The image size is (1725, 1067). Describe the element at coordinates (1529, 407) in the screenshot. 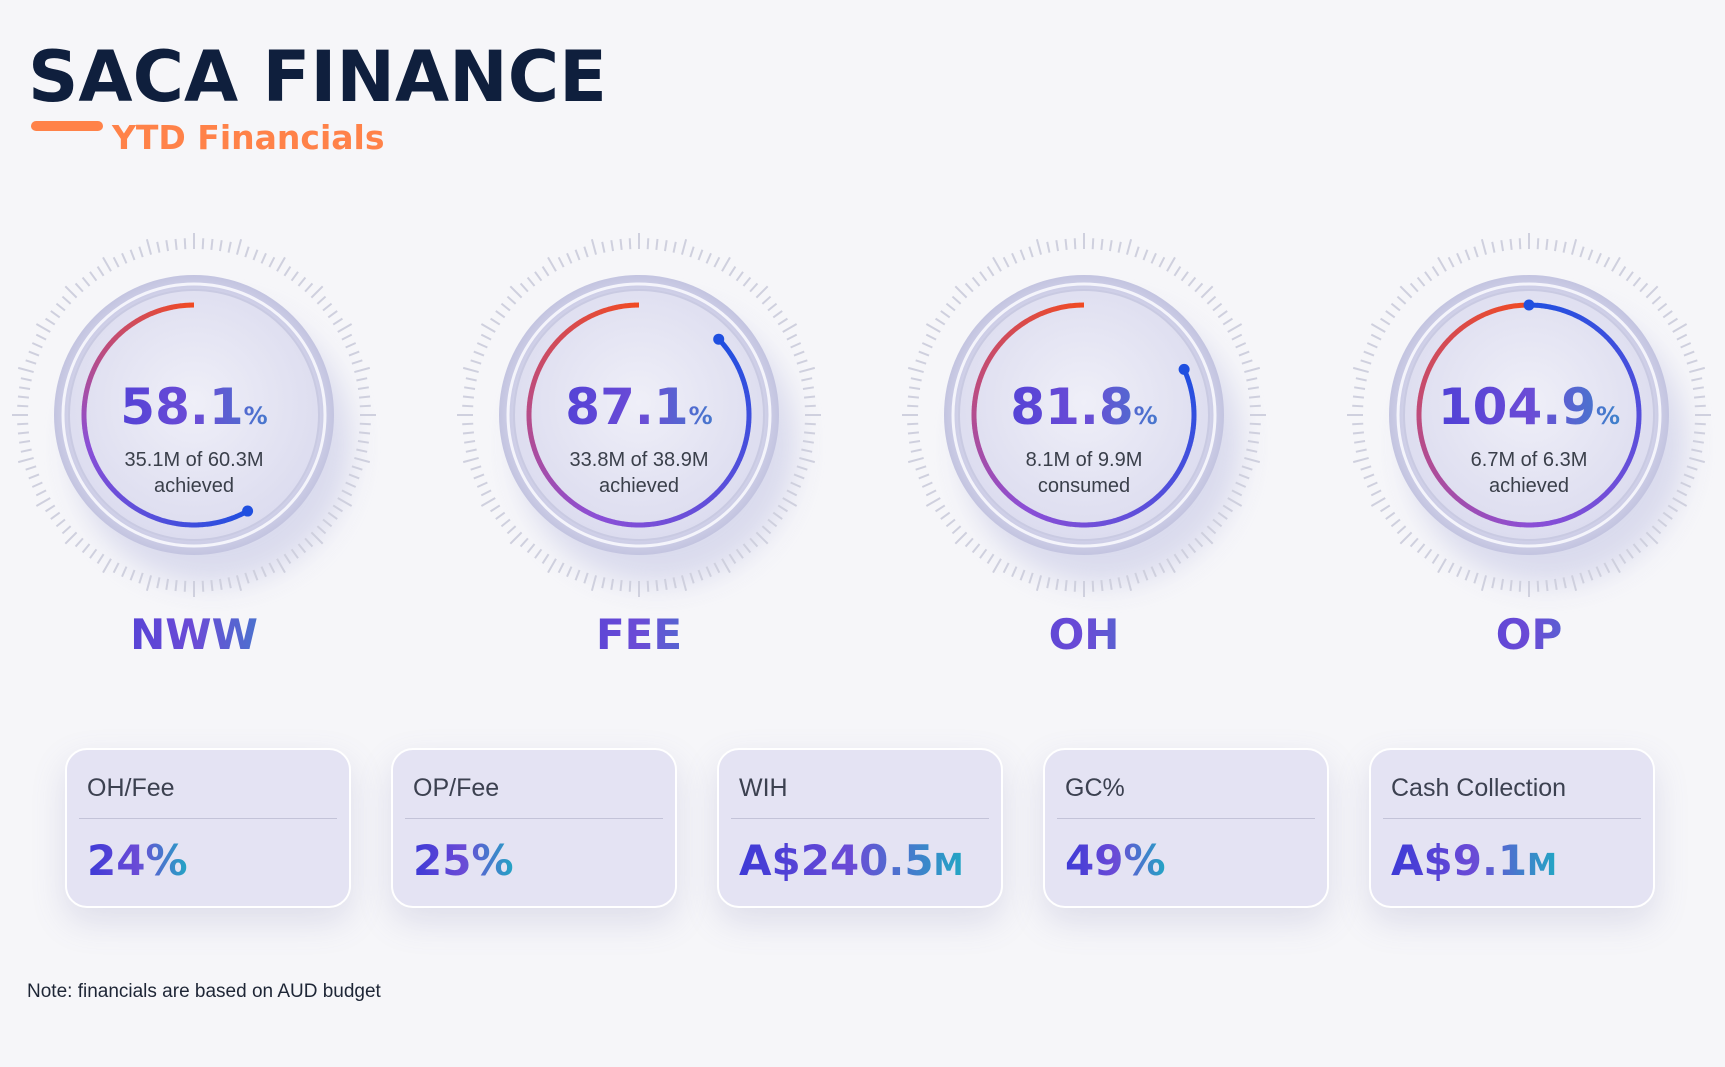

I see `gauge-op-value: 104.9%` at that location.